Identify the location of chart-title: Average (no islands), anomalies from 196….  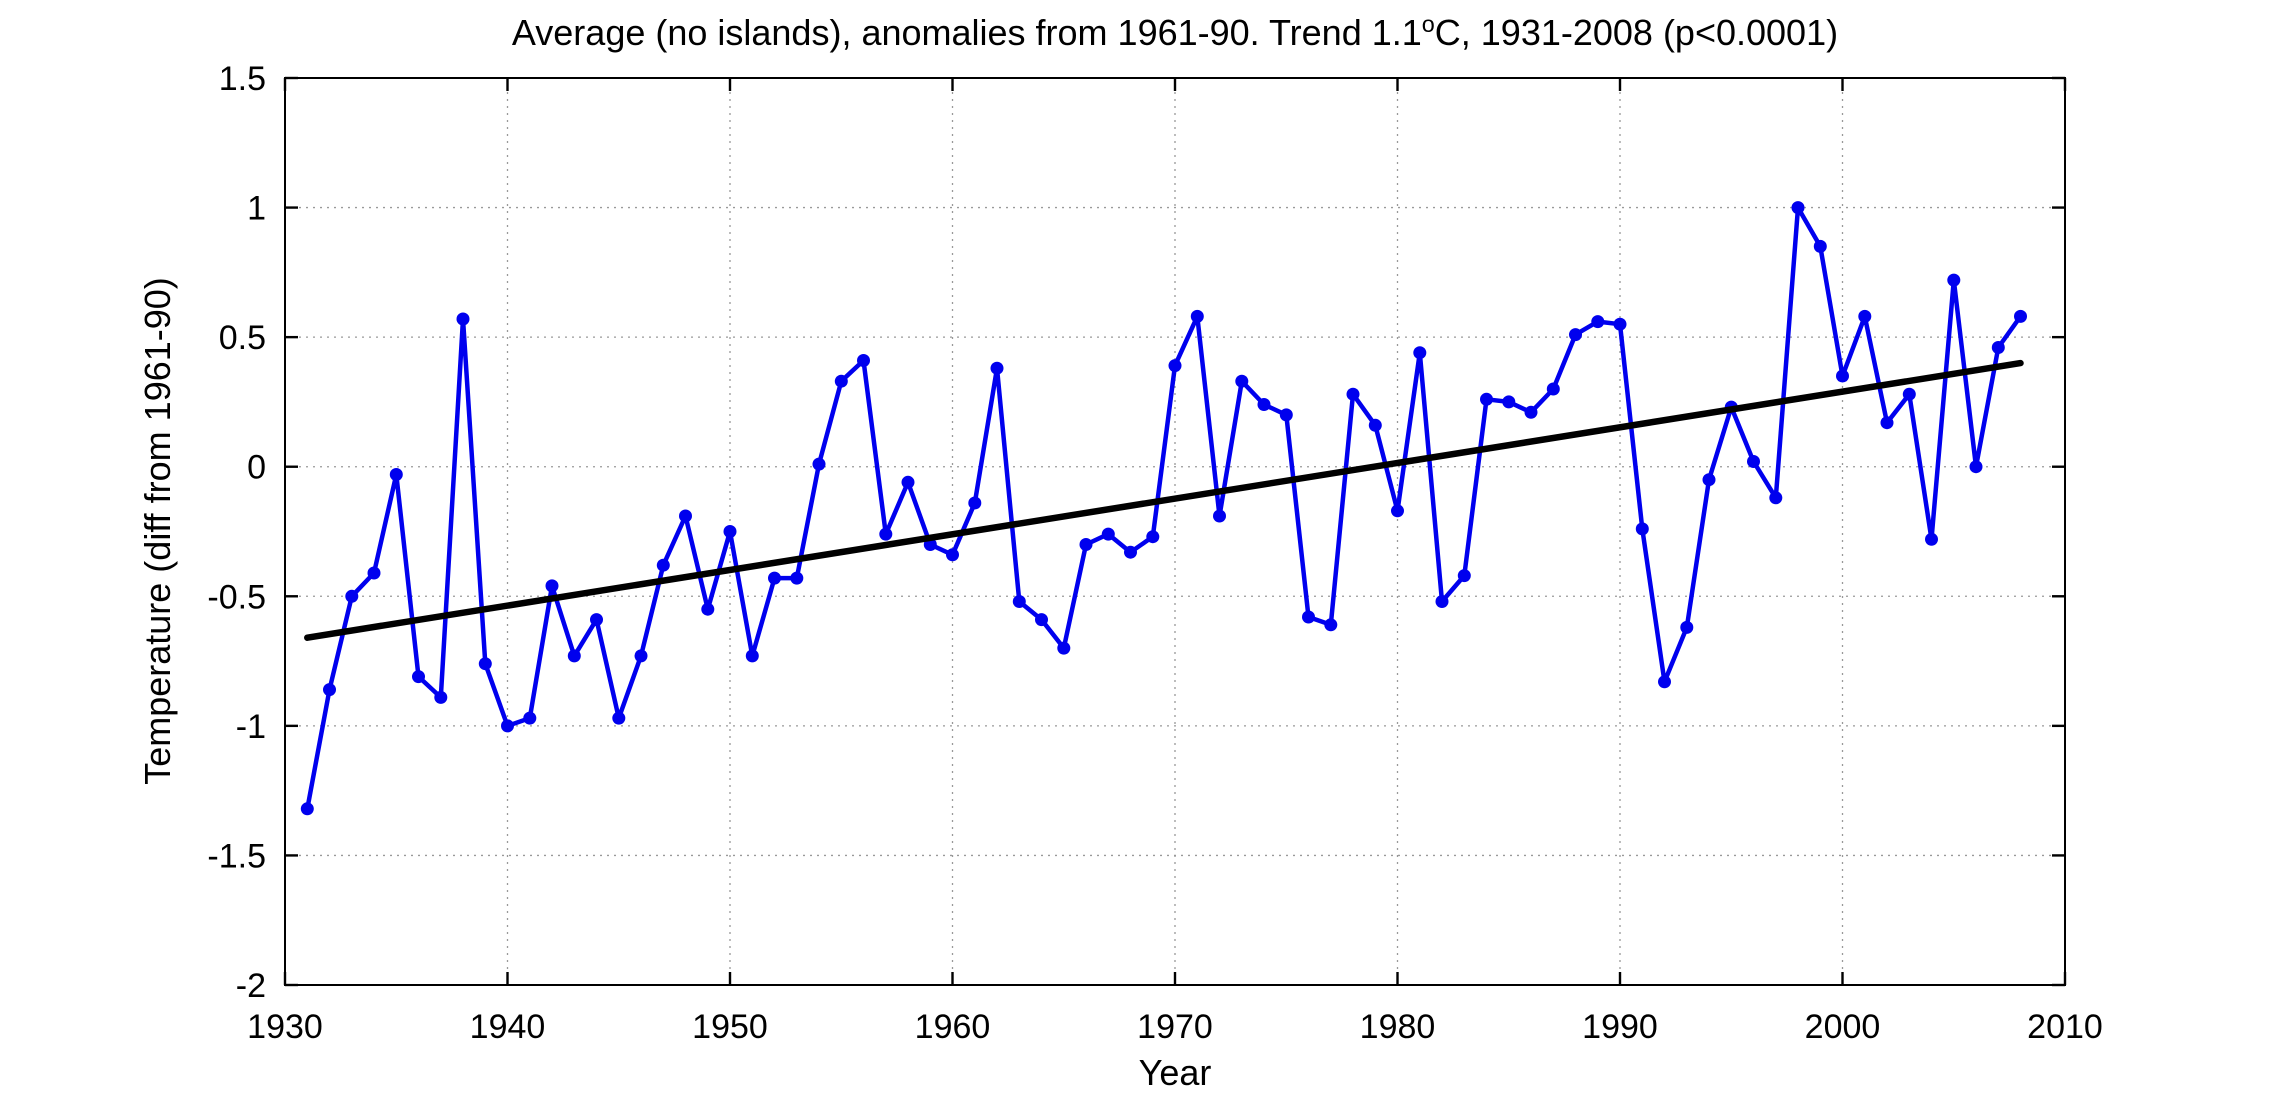
(1175, 33).